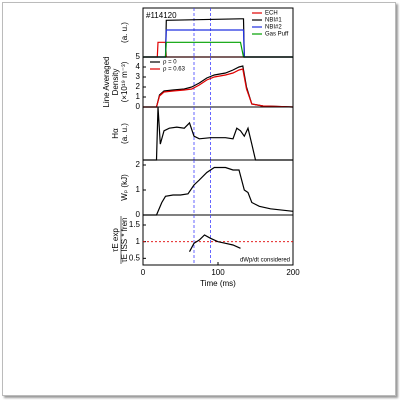  I want to click on x-tick-label: 200, so click(293, 272).